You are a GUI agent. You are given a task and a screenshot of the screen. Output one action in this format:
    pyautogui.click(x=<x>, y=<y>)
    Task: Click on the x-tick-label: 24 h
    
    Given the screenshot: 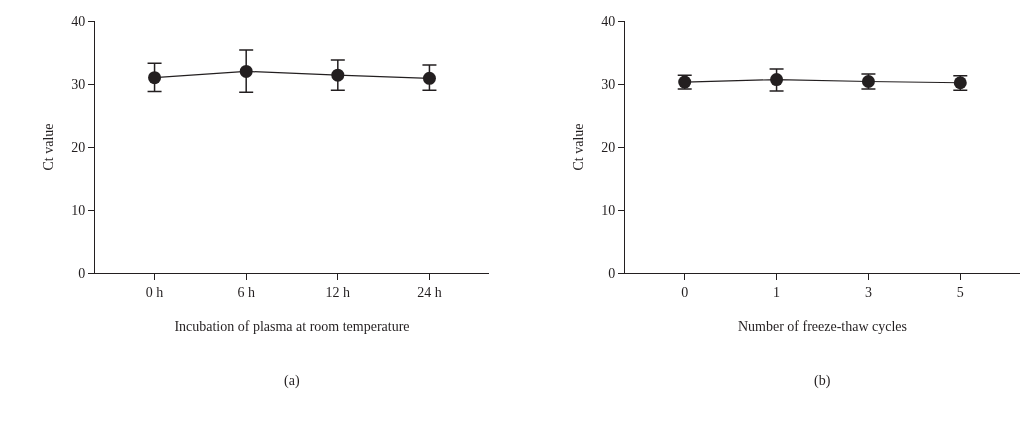 What is the action you would take?
    pyautogui.click(x=429, y=292)
    